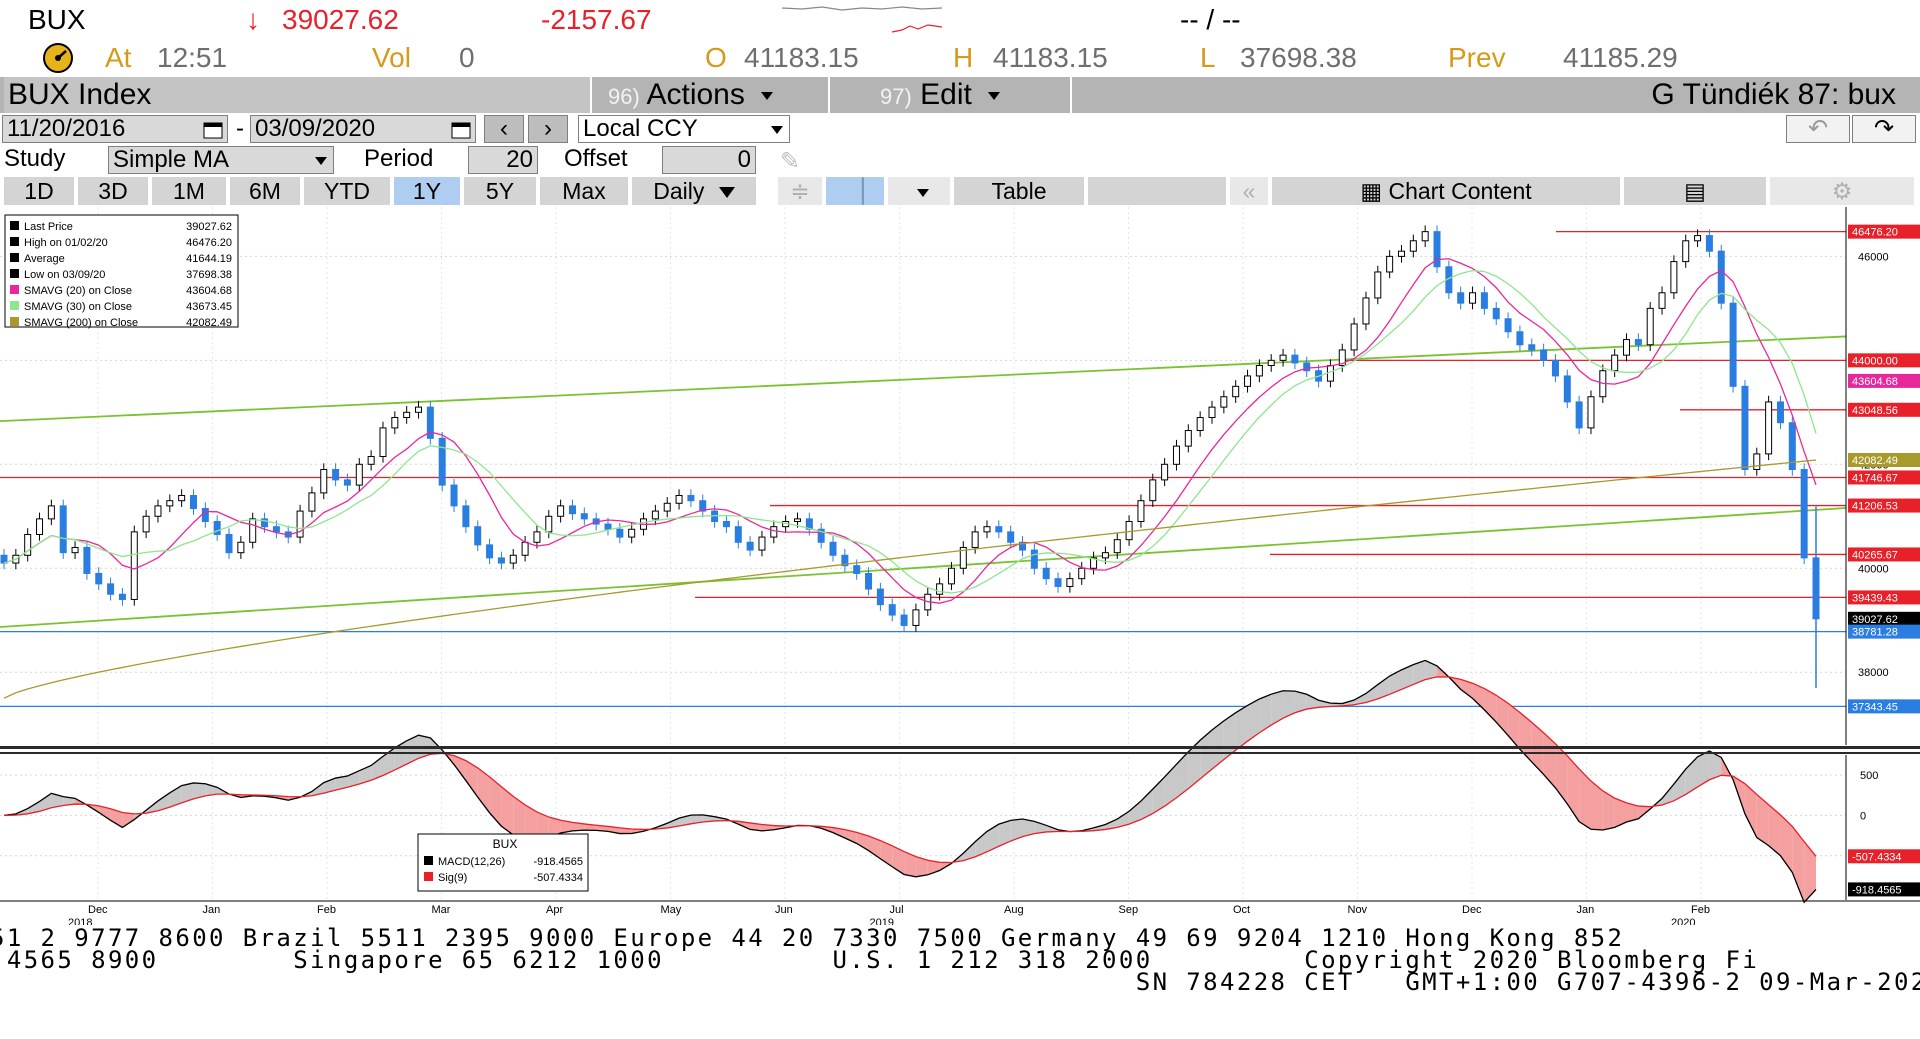 Image resolution: width=1920 pixels, height=1039 pixels. I want to click on period-input: 20, so click(503, 160).